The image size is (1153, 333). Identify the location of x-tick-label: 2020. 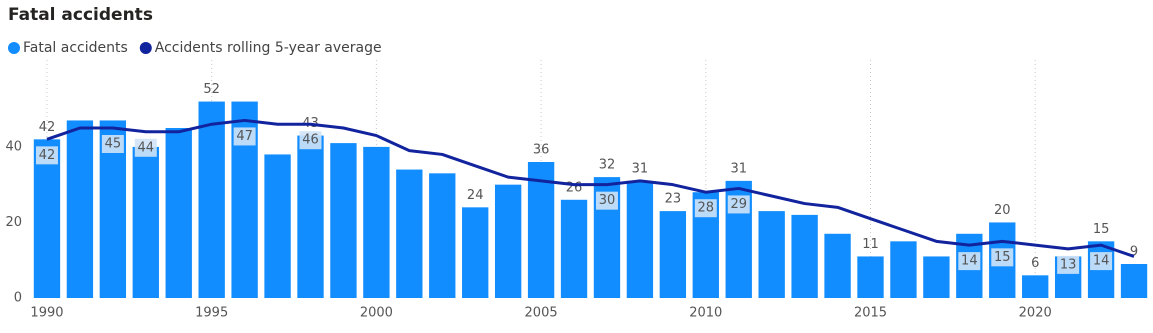
(1035, 313).